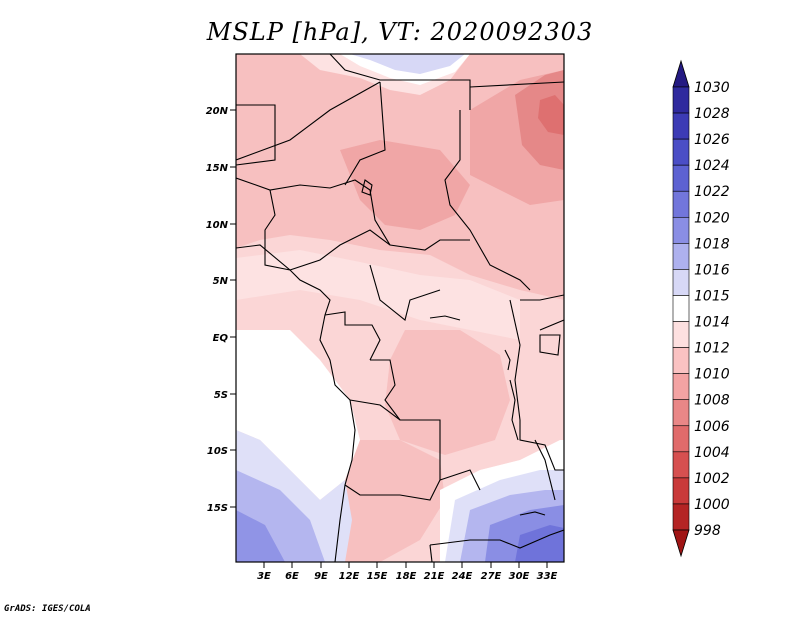 The height and width of the screenshot is (618, 800). I want to click on lon-label: 21E, so click(434, 576).